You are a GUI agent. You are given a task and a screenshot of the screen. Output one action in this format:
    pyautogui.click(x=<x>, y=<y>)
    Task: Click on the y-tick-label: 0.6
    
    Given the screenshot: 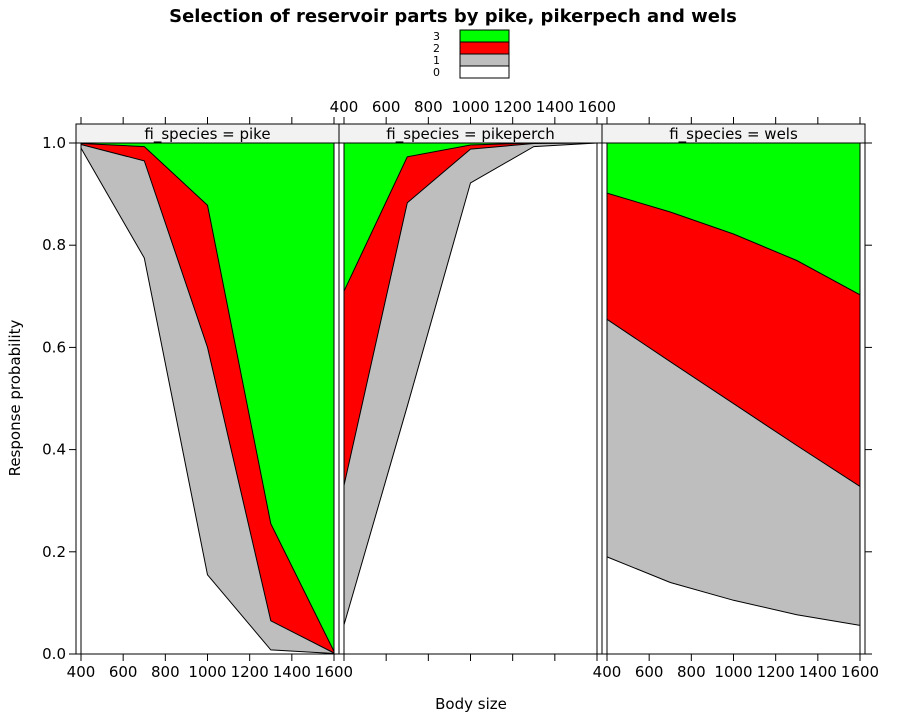 What is the action you would take?
    pyautogui.click(x=54, y=347)
    